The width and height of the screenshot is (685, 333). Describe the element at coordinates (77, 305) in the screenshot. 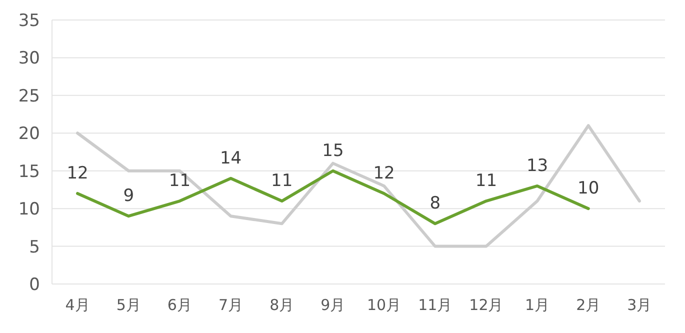

I see `x-tick-label: 4月` at that location.